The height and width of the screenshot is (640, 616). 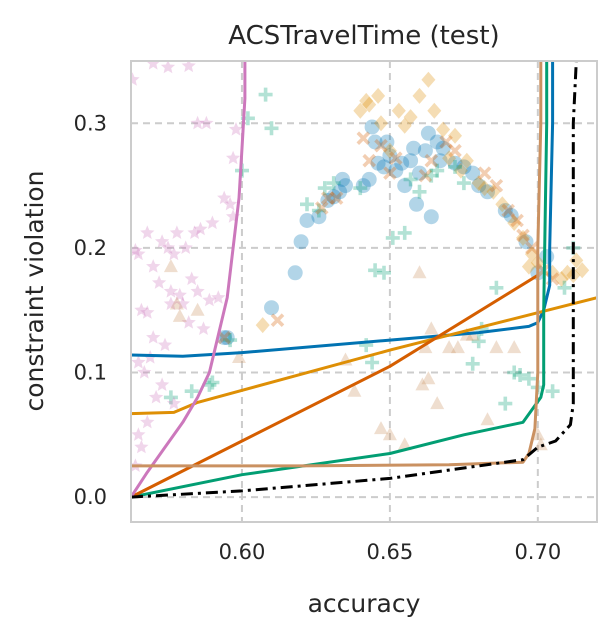 I want to click on x-tick-label: 0.70, so click(x=537, y=552).